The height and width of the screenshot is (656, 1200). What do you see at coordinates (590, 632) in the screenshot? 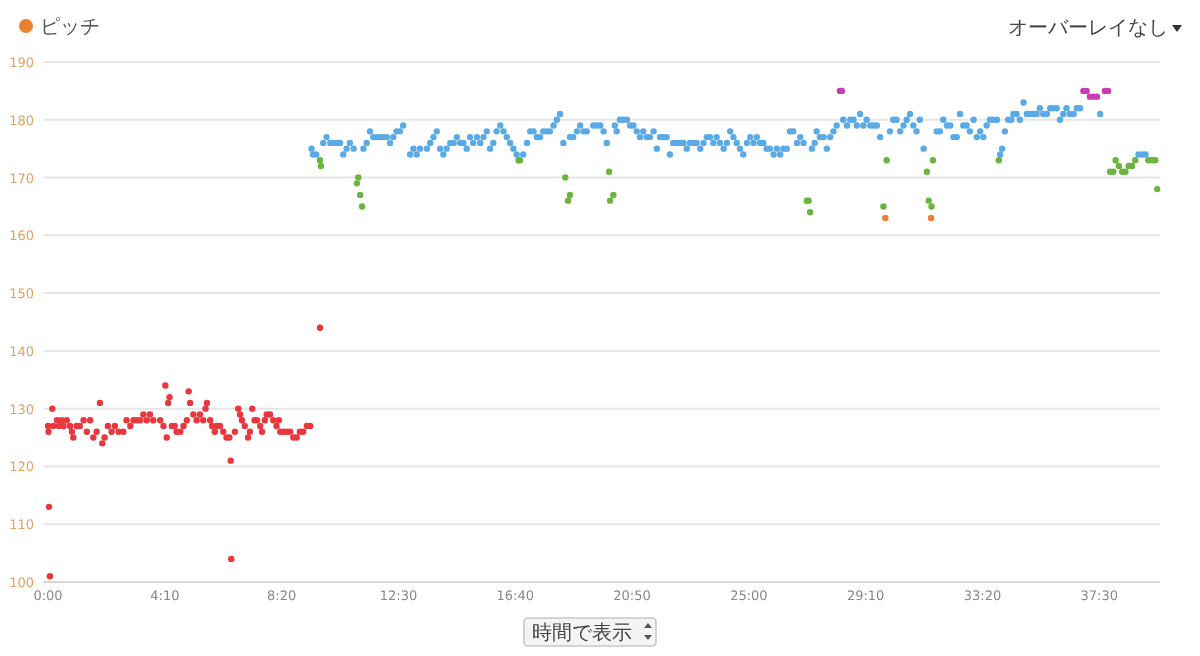
I see `display-selector: 時間で表示` at bounding box center [590, 632].